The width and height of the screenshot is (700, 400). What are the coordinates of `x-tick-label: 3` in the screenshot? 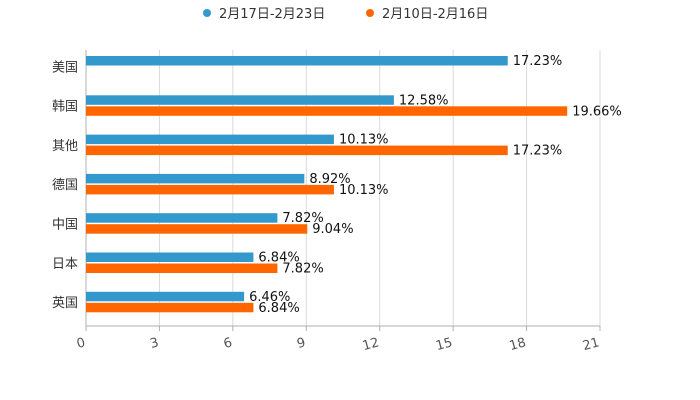 It's located at (155, 343).